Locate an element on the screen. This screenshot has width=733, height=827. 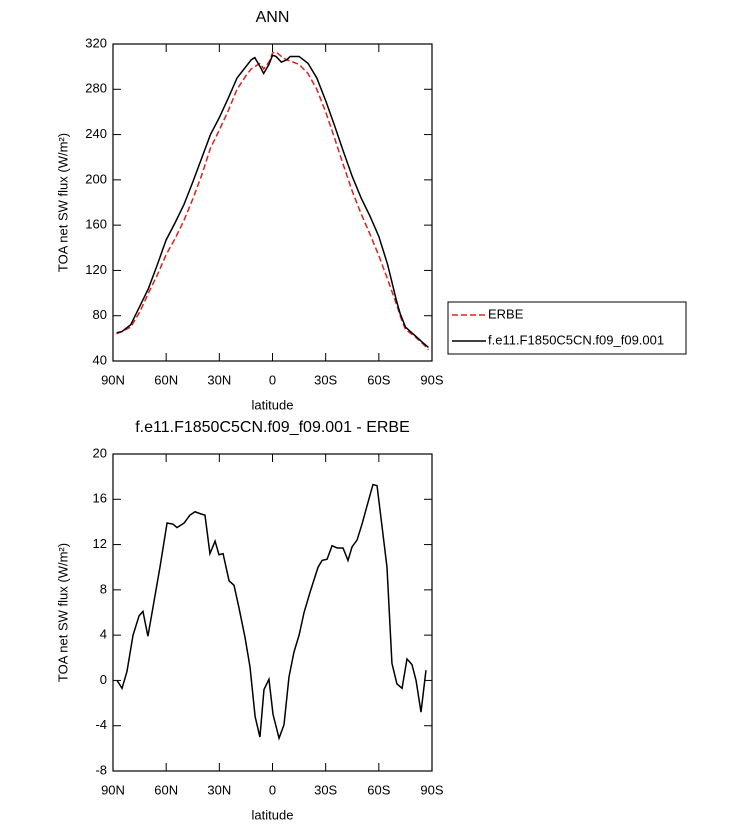
y-tick-label: 4 is located at coordinates (103, 634).